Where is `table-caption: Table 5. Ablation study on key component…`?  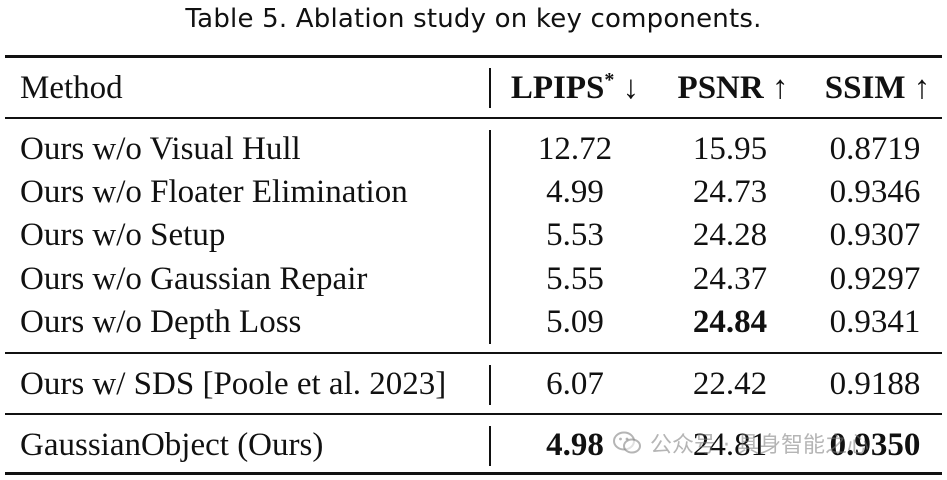
table-caption: Table 5. Ablation study on key component… is located at coordinates (473, 19).